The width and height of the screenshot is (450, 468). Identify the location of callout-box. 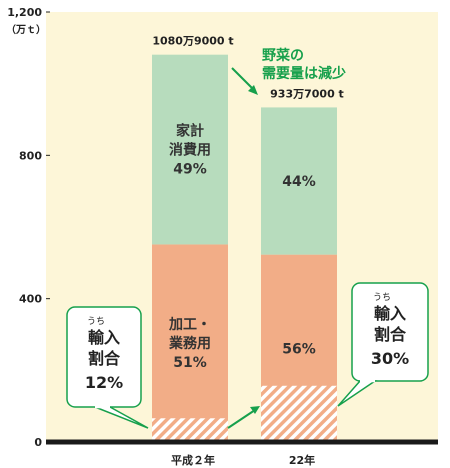
(390, 332).